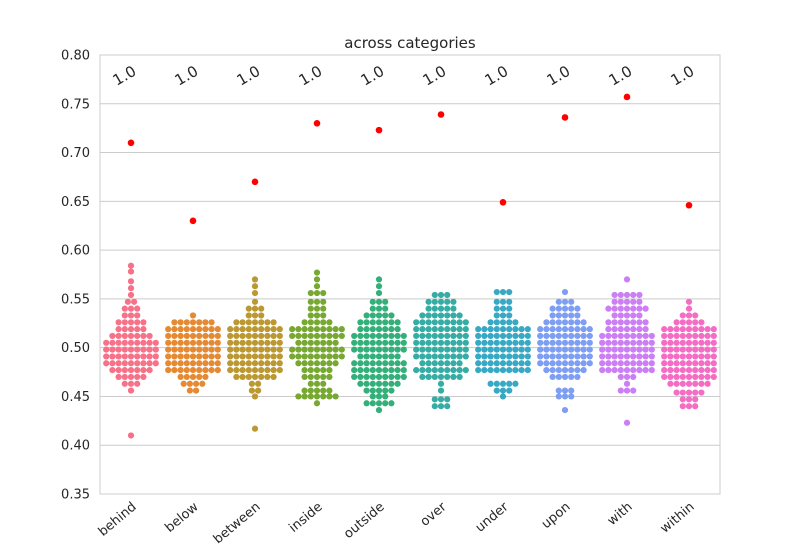 This screenshot has height=550, width=800. Describe the element at coordinates (627, 97) in the screenshot. I see `highlight-point` at that location.